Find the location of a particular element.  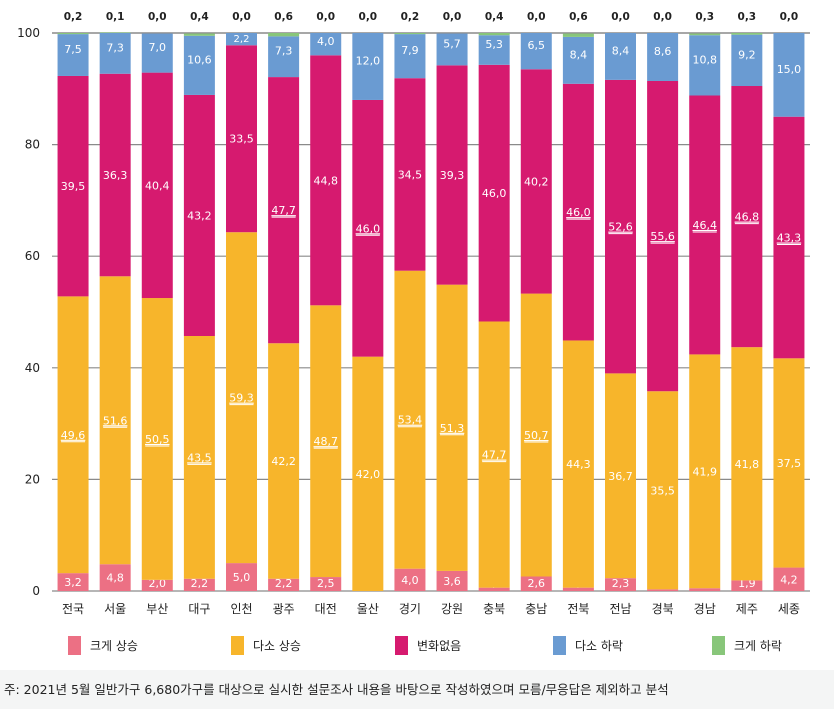

segment-value-label: 9,2 is located at coordinates (747, 54).